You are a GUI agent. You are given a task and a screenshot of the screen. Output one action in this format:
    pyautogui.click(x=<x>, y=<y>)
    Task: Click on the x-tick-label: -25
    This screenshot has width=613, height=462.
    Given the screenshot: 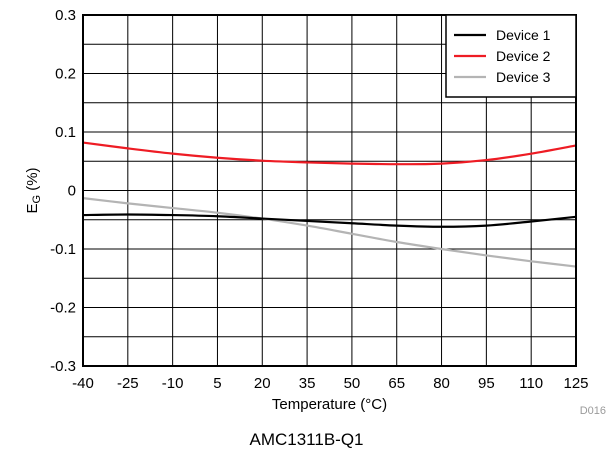 What is the action you would take?
    pyautogui.click(x=128, y=383)
    